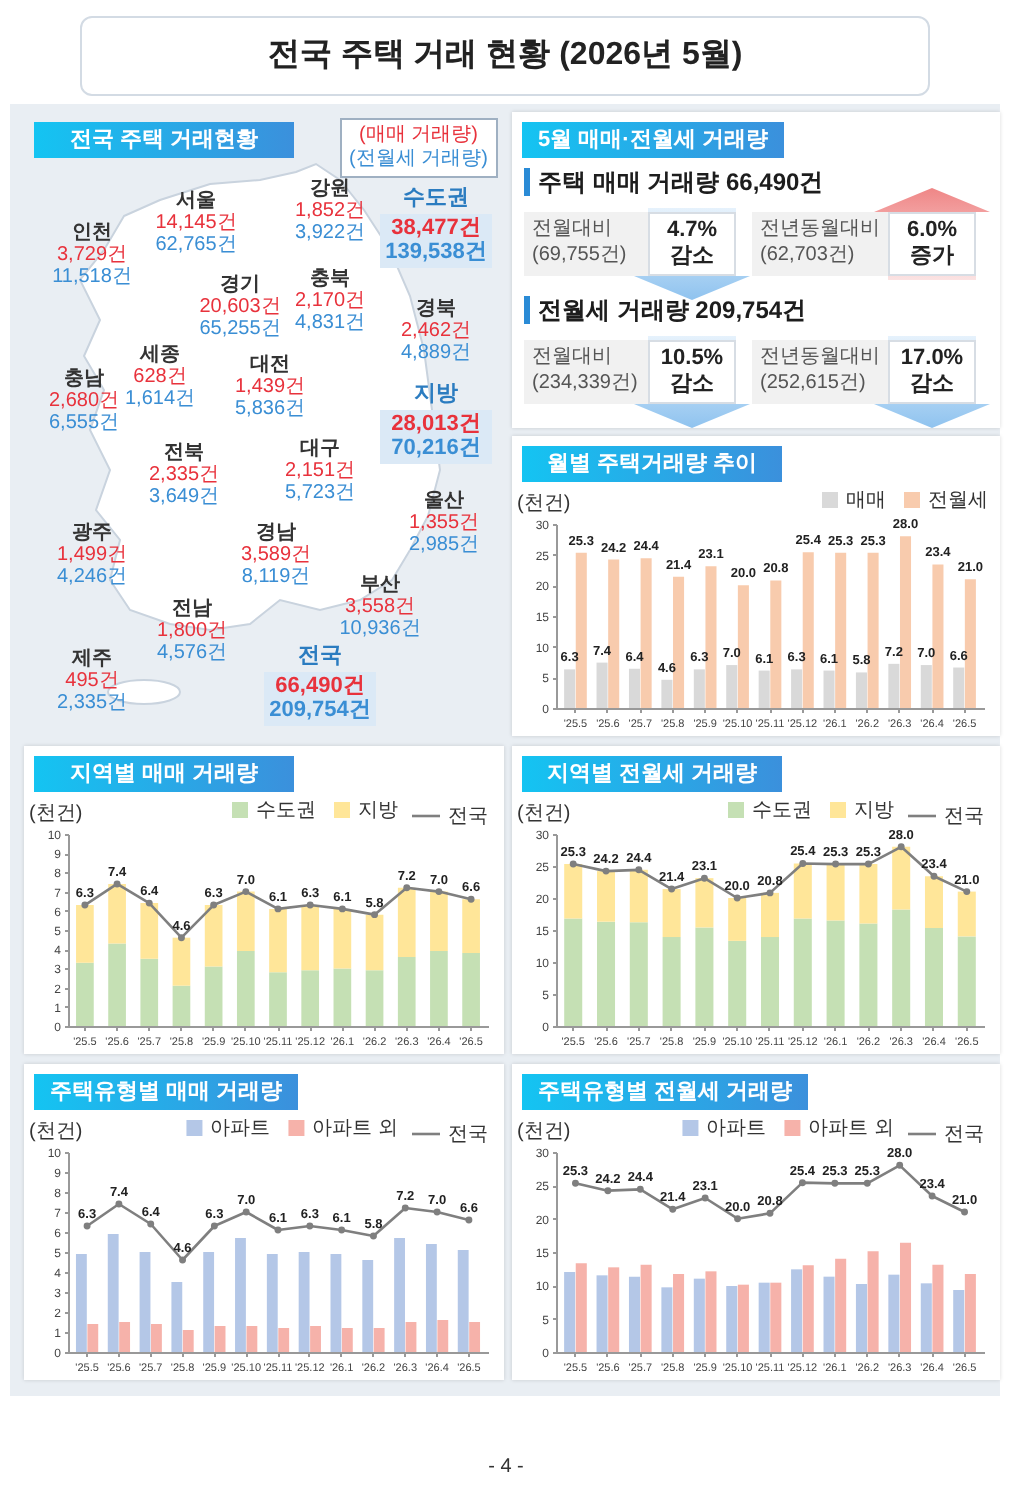 The width and height of the screenshot is (1010, 1494). Describe the element at coordinates (579, 255) in the screenshot. I see `text: (69,755건)` at that location.